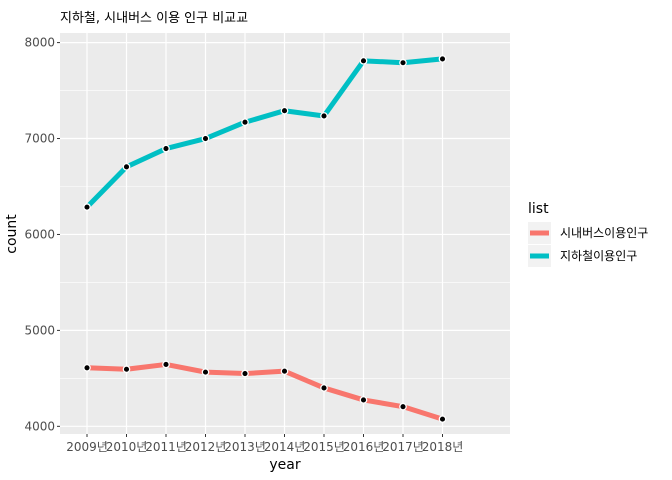 Image resolution: width=672 pixels, height=480 pixels. I want to click on x-tick-label: 2016년, so click(364, 447).